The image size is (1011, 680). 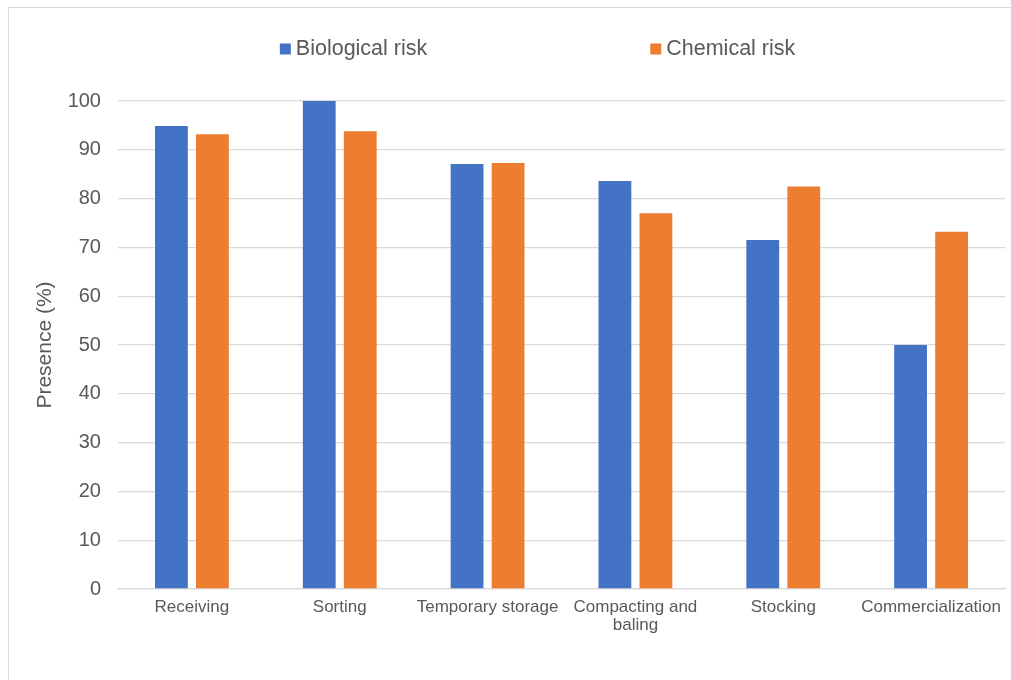 What do you see at coordinates (89, 294) in the screenshot?
I see `y-tick-label: 60` at bounding box center [89, 294].